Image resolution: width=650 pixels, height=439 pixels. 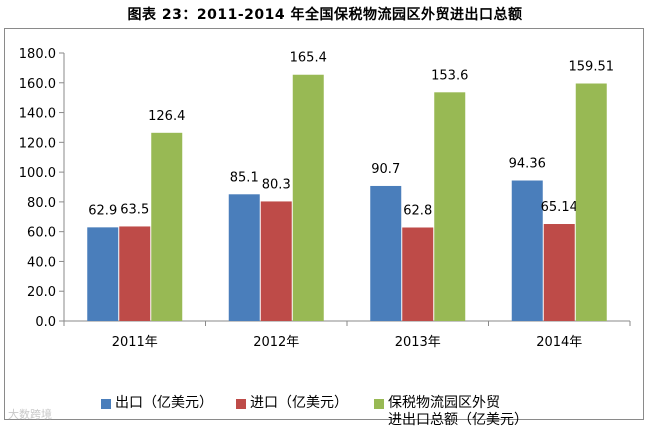 What do you see at coordinates (244, 177) in the screenshot?
I see `data-label: 85.1` at bounding box center [244, 177].